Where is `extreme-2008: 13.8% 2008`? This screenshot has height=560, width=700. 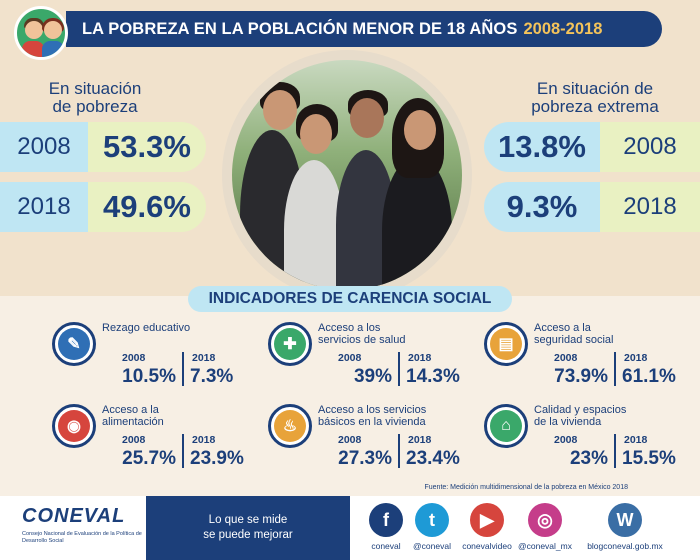 extreme-2008: 13.8% 2008 is located at coordinates (592, 147).